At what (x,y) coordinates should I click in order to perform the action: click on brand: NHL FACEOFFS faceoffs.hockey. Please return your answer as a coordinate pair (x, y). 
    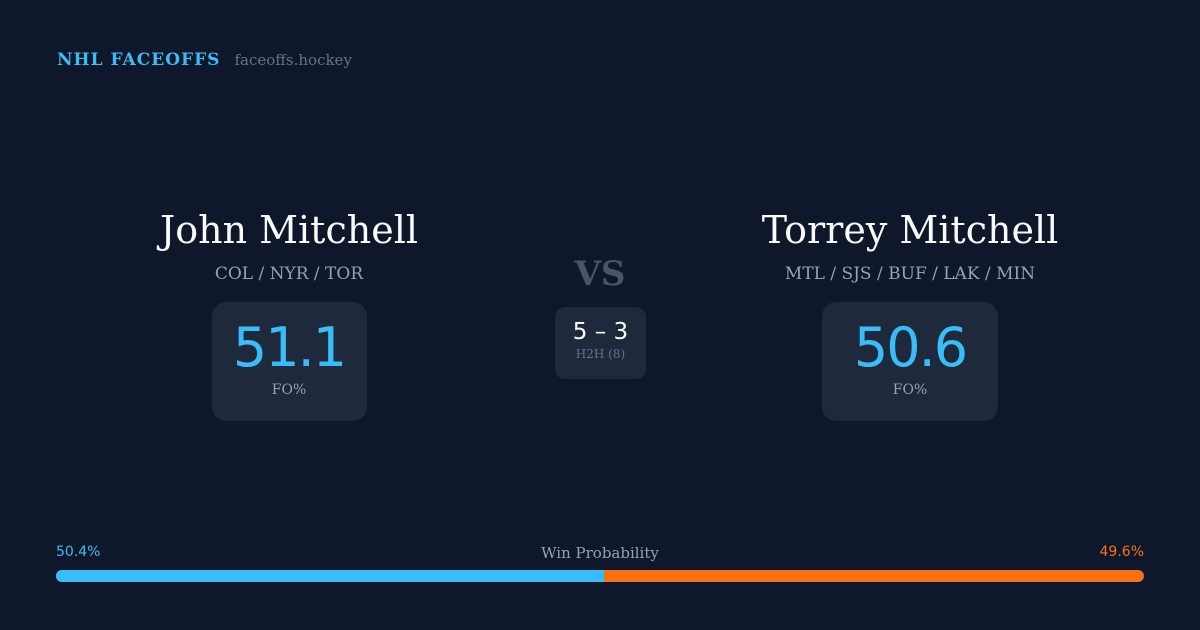
    Looking at the image, I should click on (204, 60).